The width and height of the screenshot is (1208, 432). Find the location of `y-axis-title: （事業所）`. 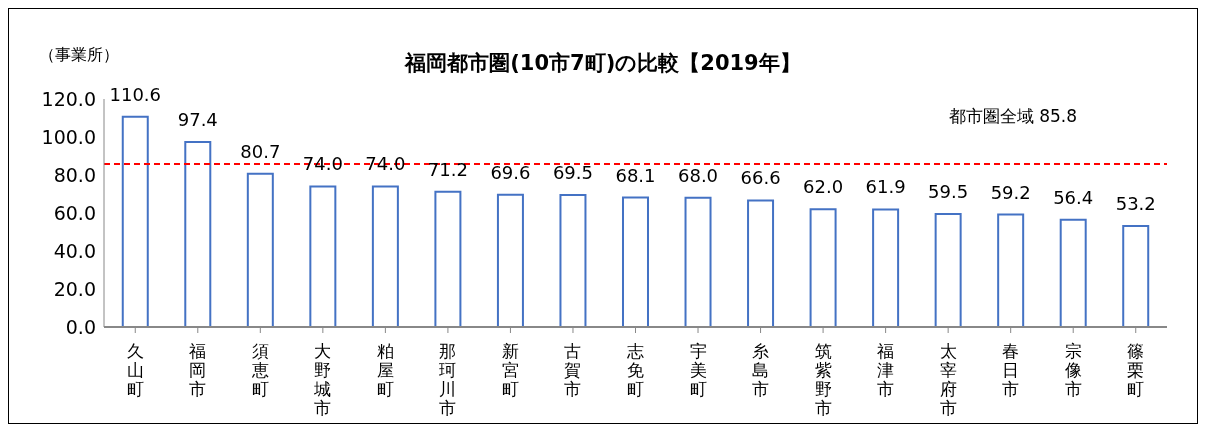

y-axis-title: （事業所） is located at coordinates (79, 55).